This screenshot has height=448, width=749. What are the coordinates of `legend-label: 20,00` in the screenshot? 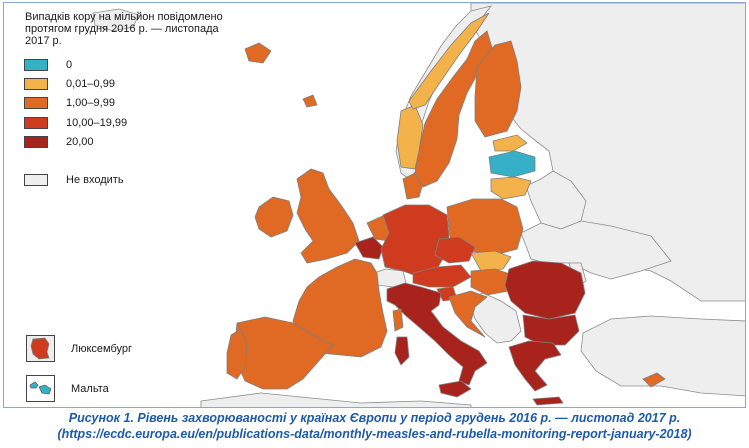 It's located at (80, 142).